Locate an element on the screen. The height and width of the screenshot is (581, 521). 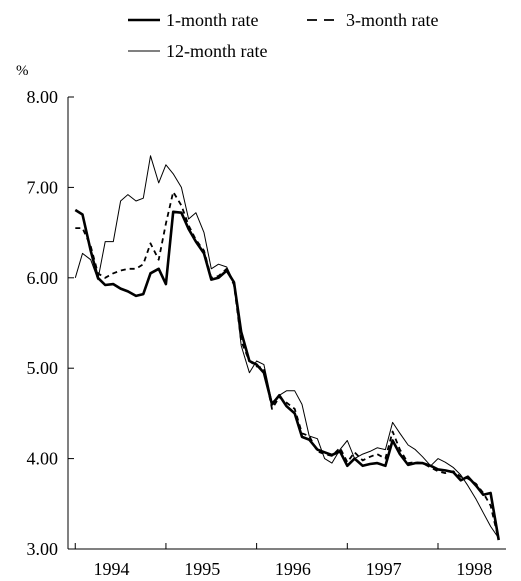
x-axis: 1994 1995 1996 1997 1998 is located at coordinates (287, 561).